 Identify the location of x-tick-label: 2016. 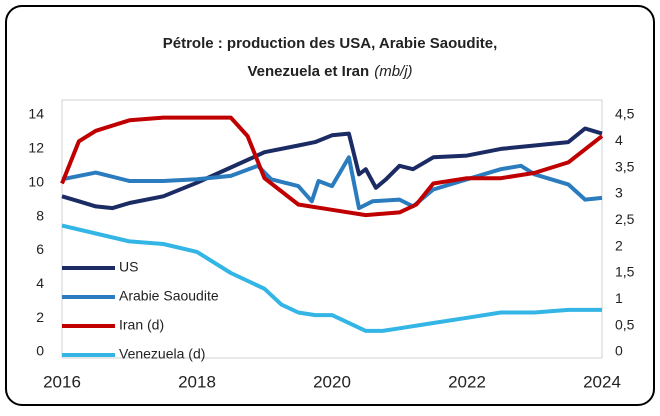
(62, 381).